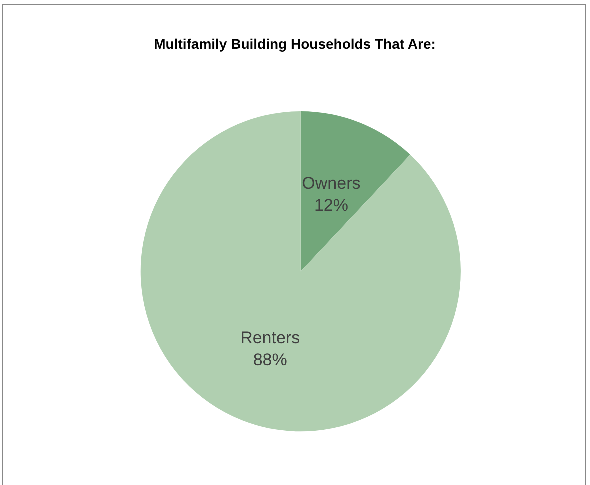 Image resolution: width=590 pixels, height=485 pixels. I want to click on slice-label: Owners, so click(331, 183).